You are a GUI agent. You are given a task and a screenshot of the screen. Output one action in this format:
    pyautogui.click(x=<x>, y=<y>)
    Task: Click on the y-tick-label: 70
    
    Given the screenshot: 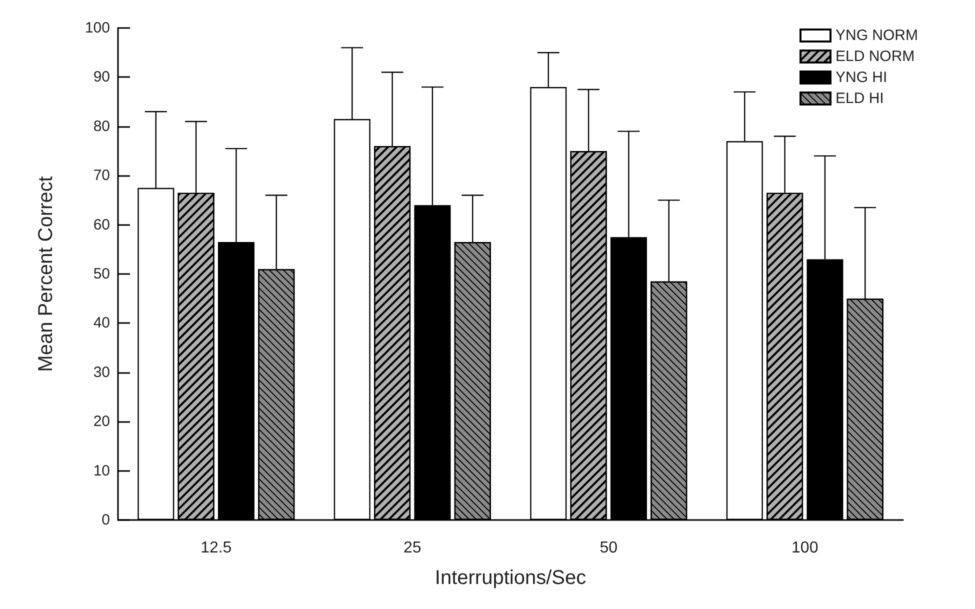 What is the action you would take?
    pyautogui.click(x=101, y=175)
    